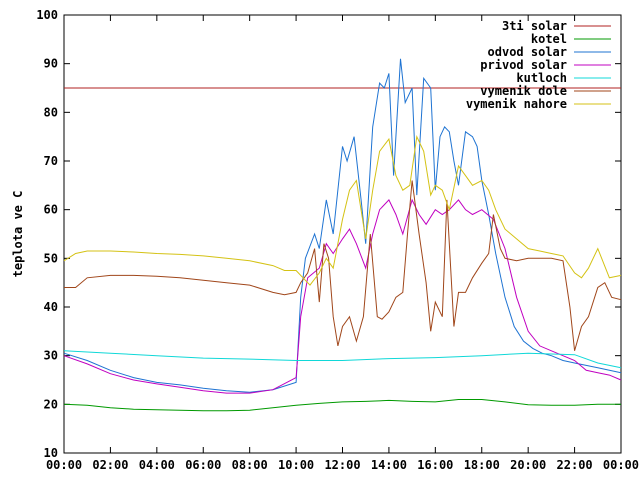  What do you see at coordinates (541, 78) in the screenshot?
I see `legend-label: kutloch` at bounding box center [541, 78].